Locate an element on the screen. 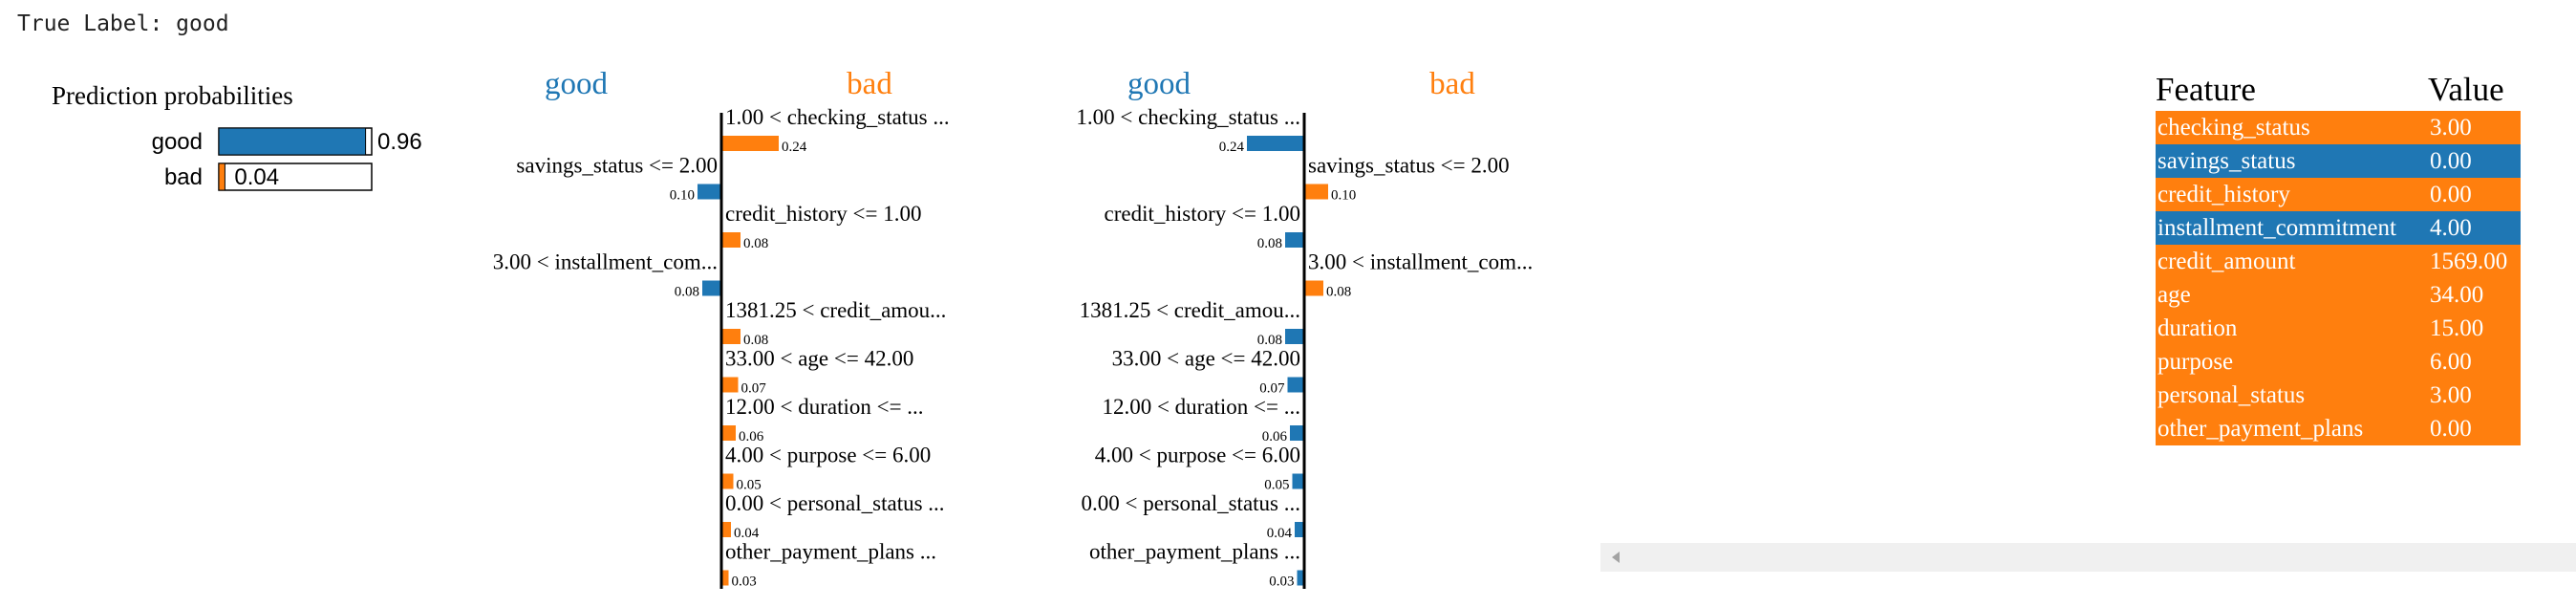 The height and width of the screenshot is (607, 2576). feature-label: 4.00 < purpose <= 6.00 is located at coordinates (828, 455).